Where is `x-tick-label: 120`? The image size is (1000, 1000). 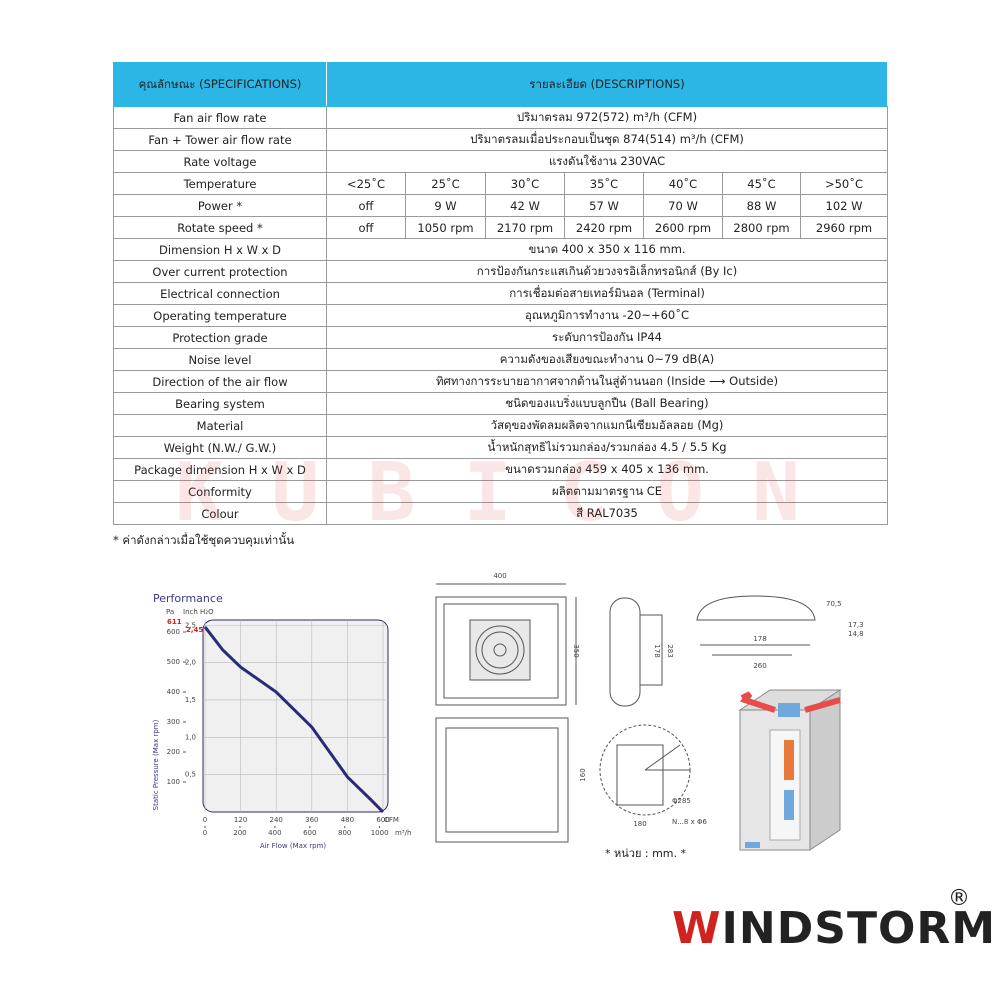
x-tick-label: 120 is located at coordinates (240, 820).